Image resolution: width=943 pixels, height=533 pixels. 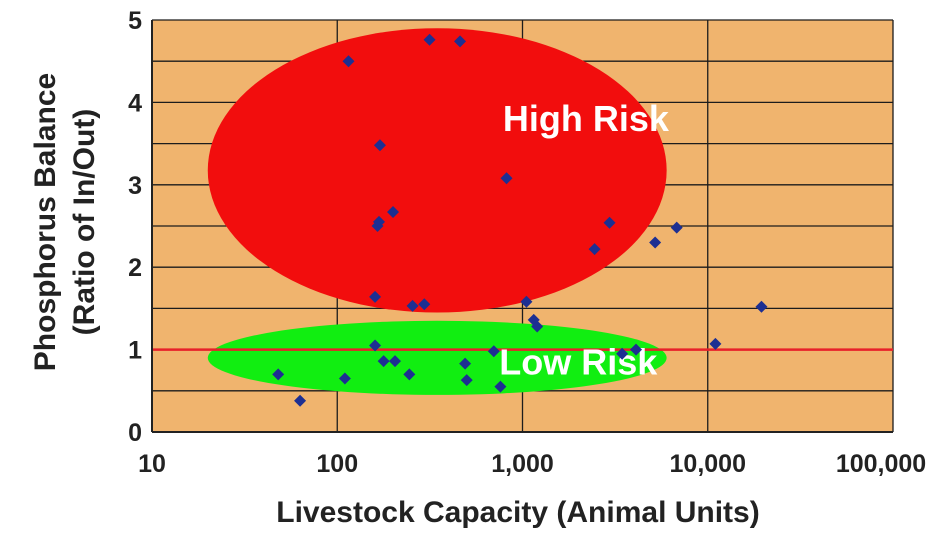 I want to click on x-tick-label: 1,000, so click(x=522, y=464).